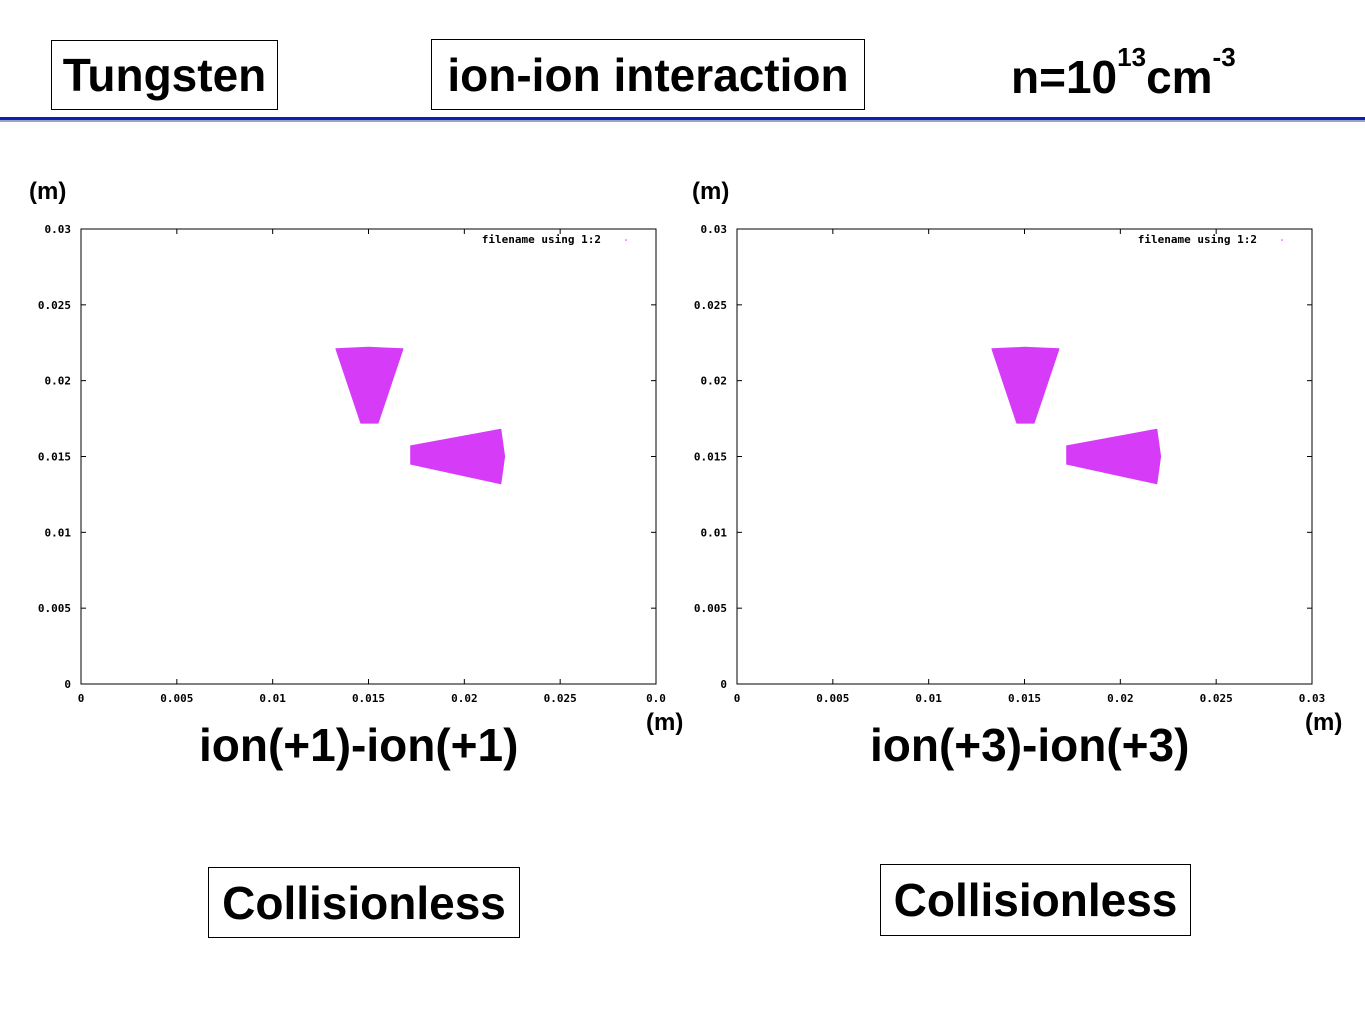 The width and height of the screenshot is (1365, 1024). I want to click on topic-title: ion-ion interaction, so click(648, 74).